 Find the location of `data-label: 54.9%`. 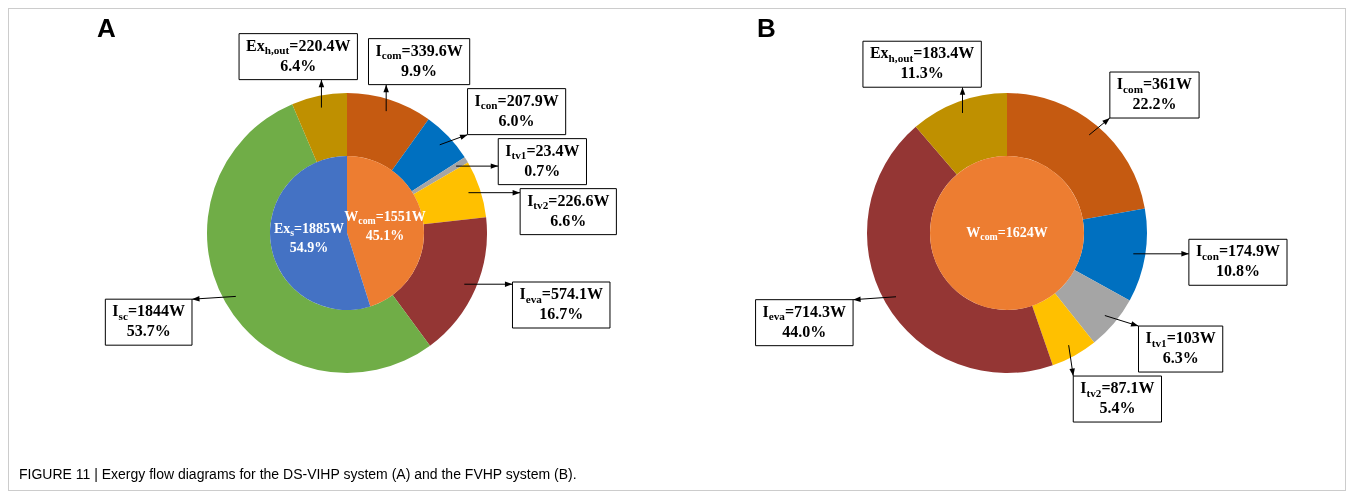

data-label: 54.9% is located at coordinates (309, 248).